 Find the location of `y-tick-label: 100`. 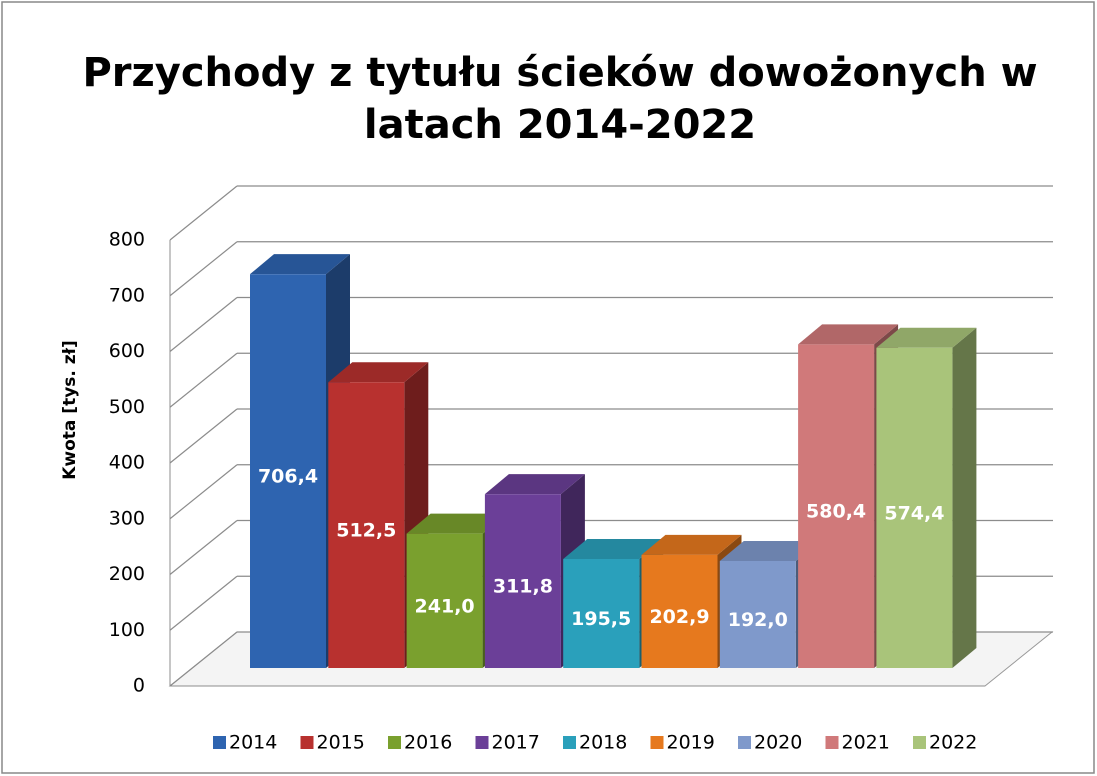

y-tick-label: 100 is located at coordinates (127, 630).